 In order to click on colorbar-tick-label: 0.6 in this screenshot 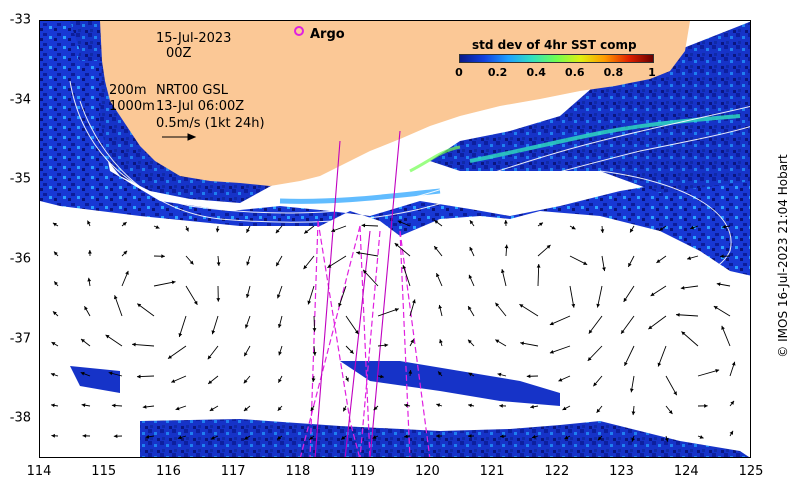, I will do `click(575, 72)`.